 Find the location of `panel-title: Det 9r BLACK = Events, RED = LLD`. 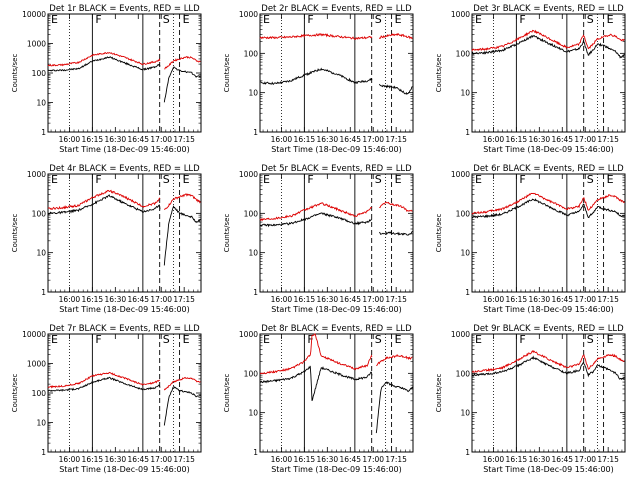

panel-title: Det 9r BLACK = Events, RED = LLD is located at coordinates (548, 329).